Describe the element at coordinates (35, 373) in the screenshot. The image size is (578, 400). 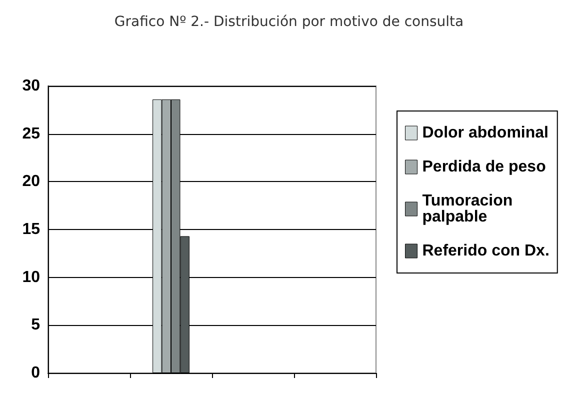
I see `y-tick-label: 0` at that location.